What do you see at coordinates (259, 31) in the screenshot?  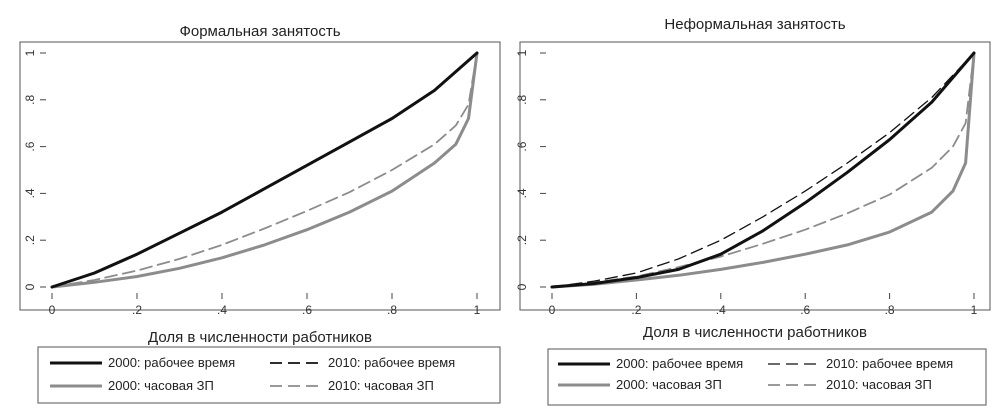 I see `chart-title: Формальная занятость` at bounding box center [259, 31].